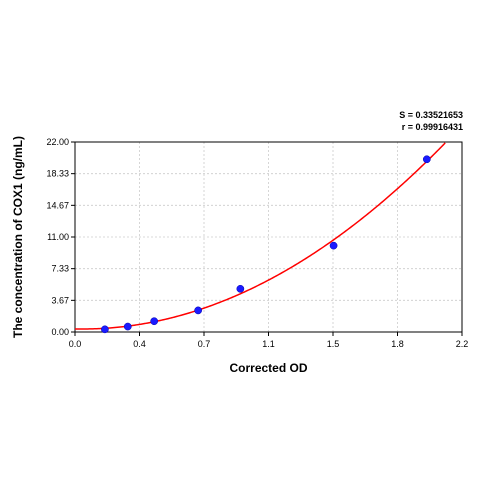  I want to click on y-tick-label: 22.00, so click(57, 142).